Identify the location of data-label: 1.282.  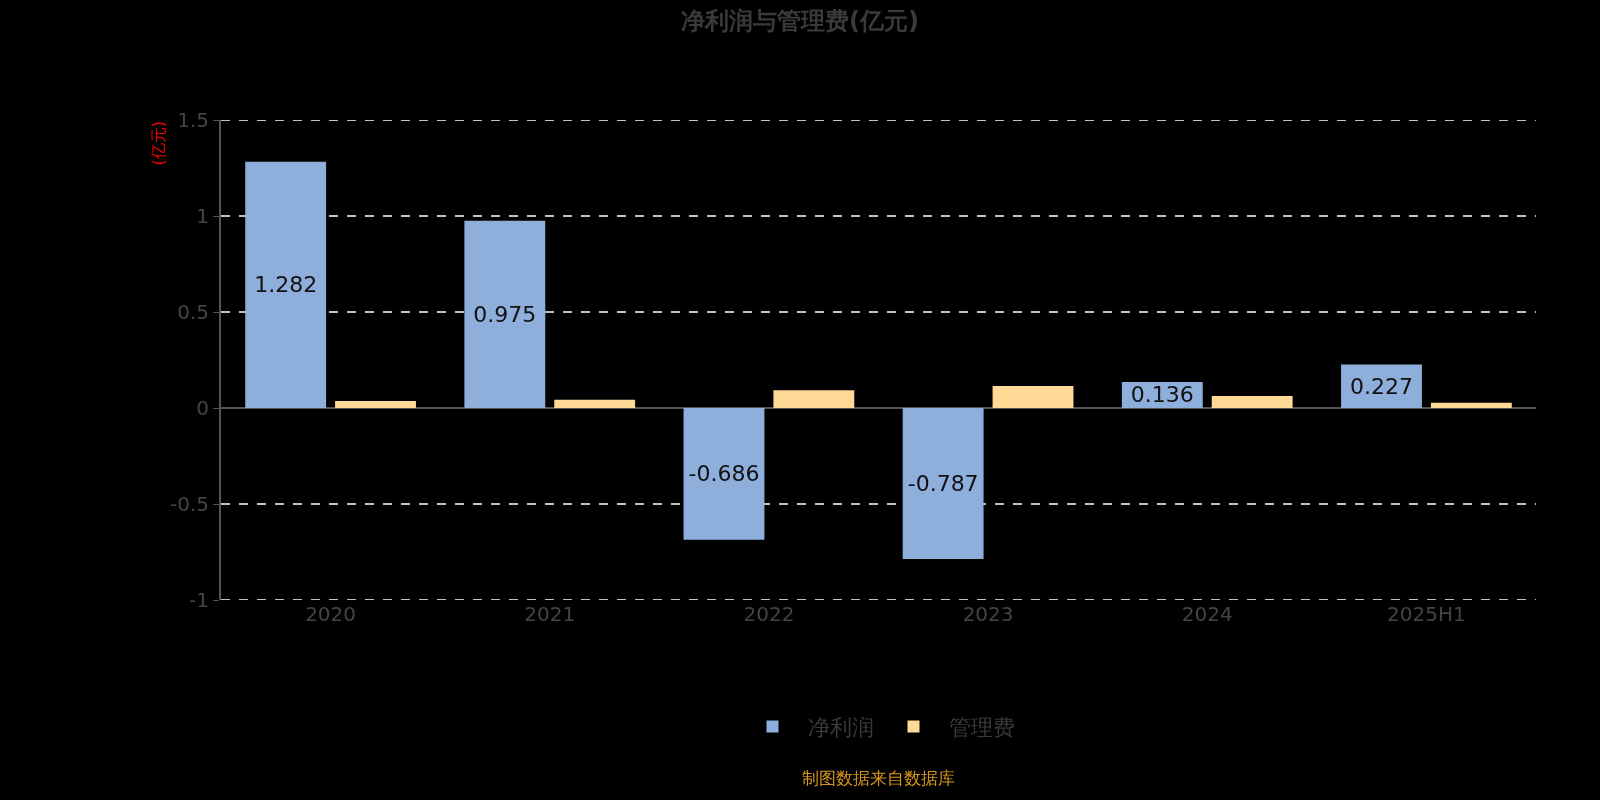
(286, 285).